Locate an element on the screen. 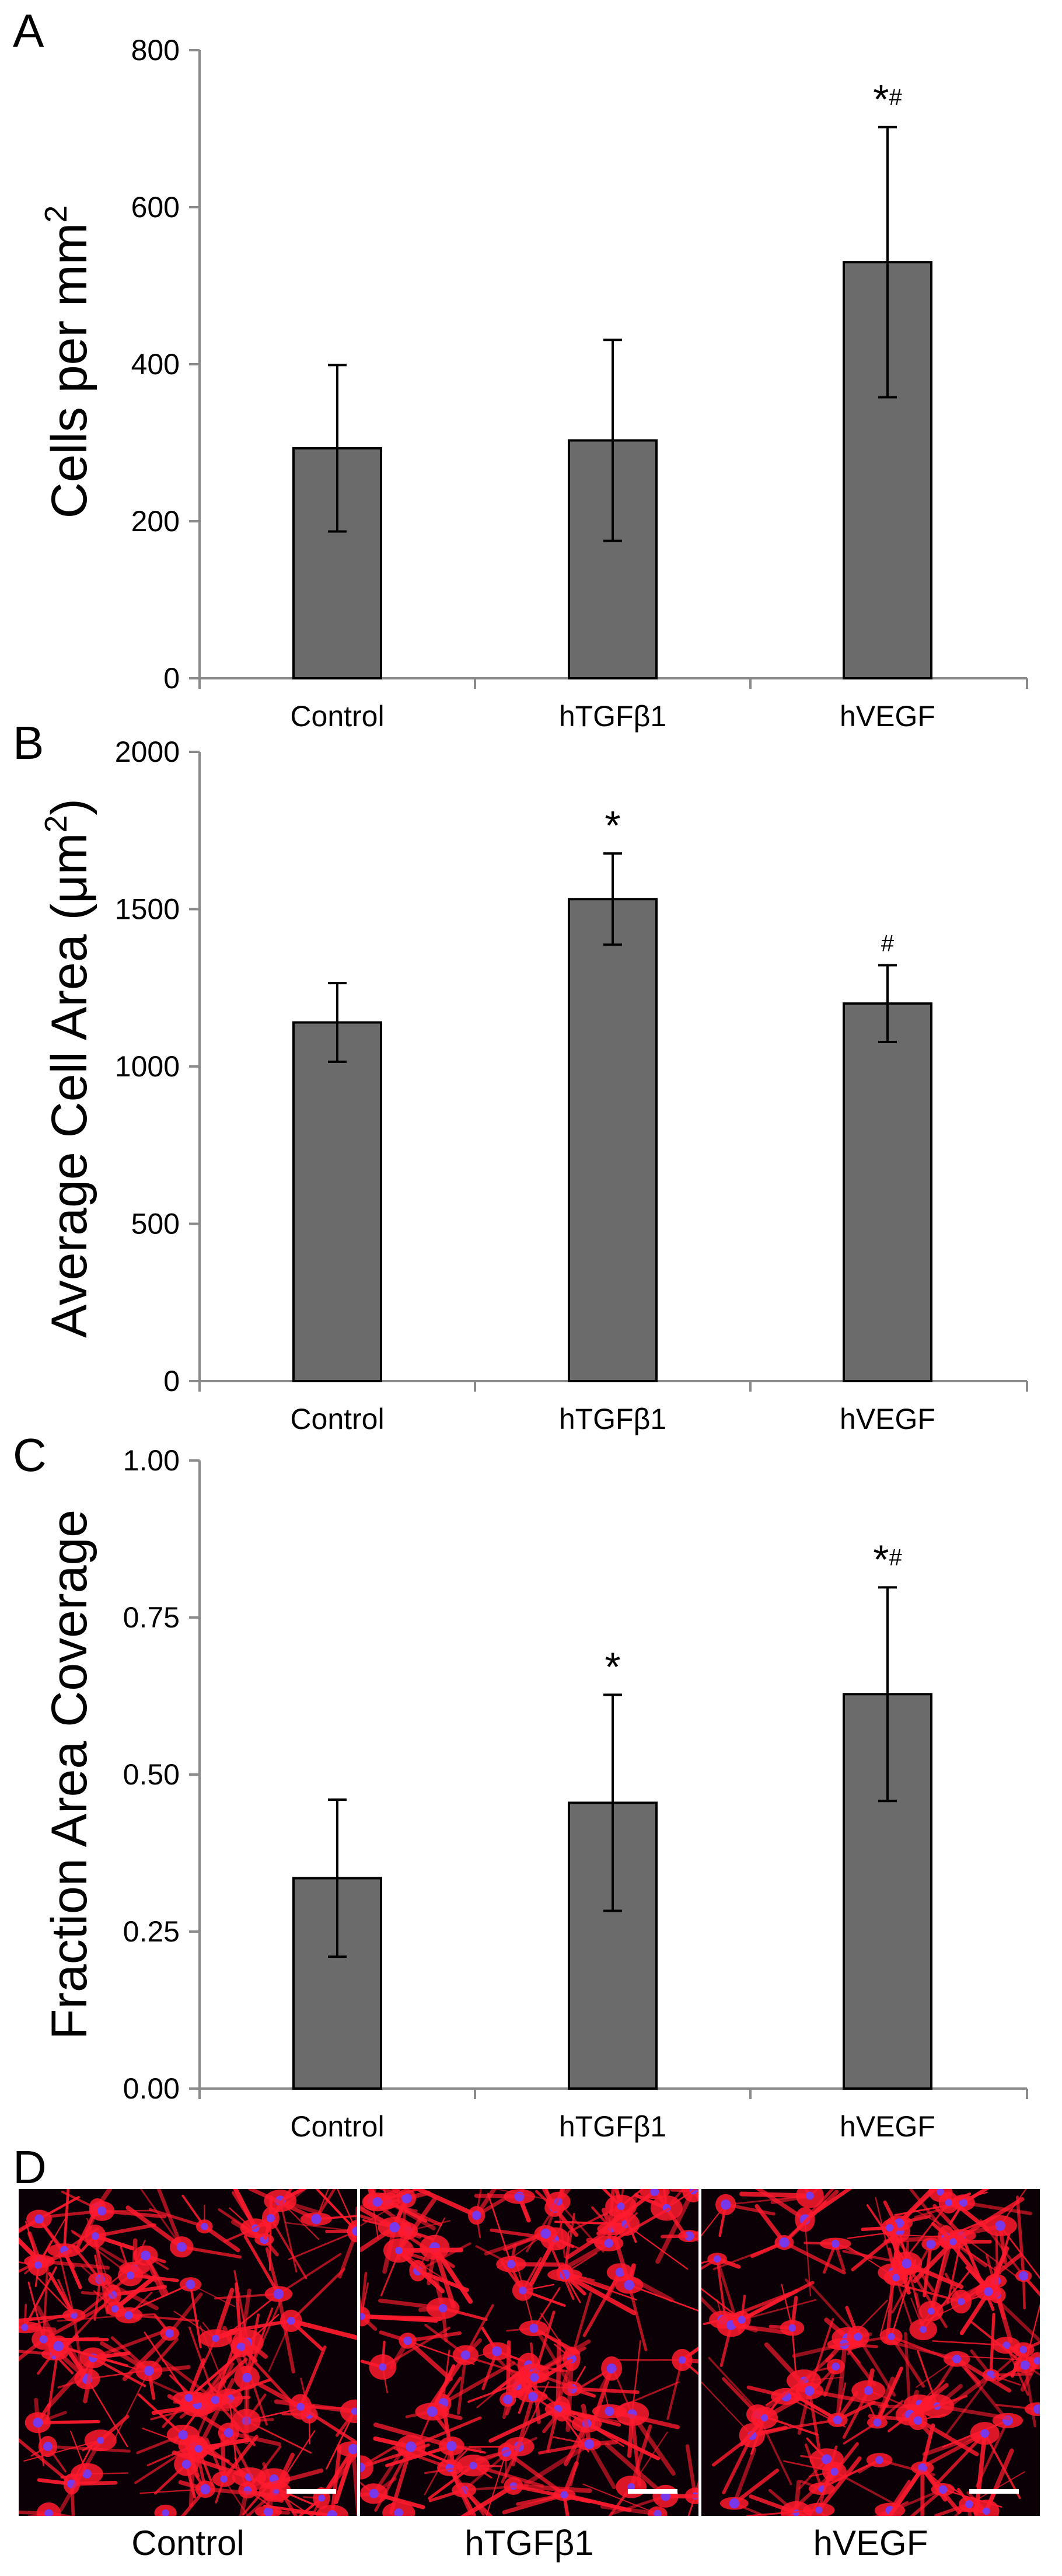  micrograph-caption: Control is located at coordinates (187, 2543).